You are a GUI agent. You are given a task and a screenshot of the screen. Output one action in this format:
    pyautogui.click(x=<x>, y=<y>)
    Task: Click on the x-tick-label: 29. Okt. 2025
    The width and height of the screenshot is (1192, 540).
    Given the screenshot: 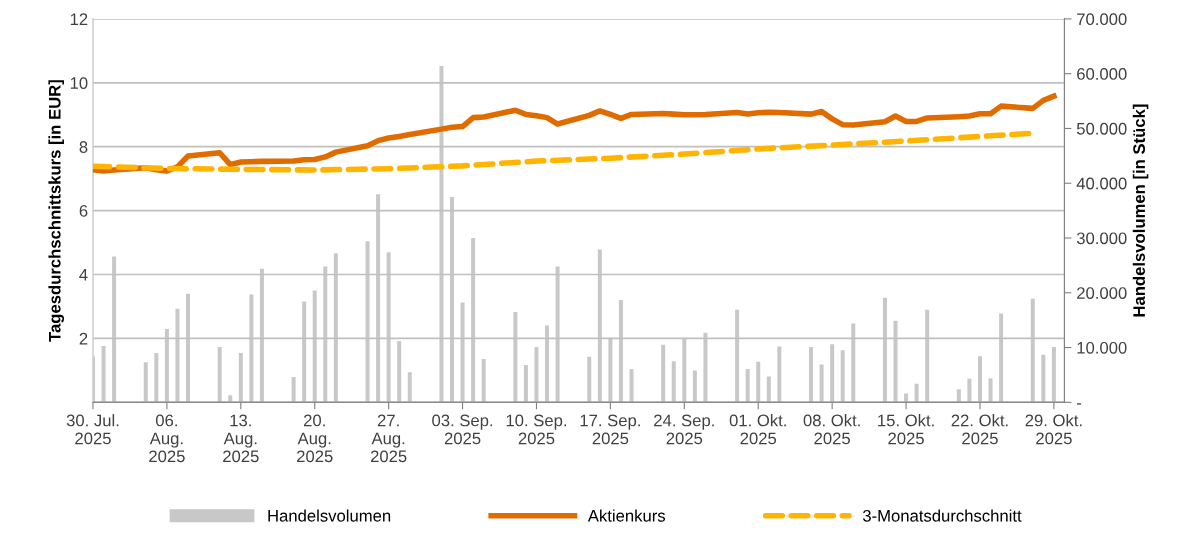 What is the action you would take?
    pyautogui.click(x=1053, y=429)
    